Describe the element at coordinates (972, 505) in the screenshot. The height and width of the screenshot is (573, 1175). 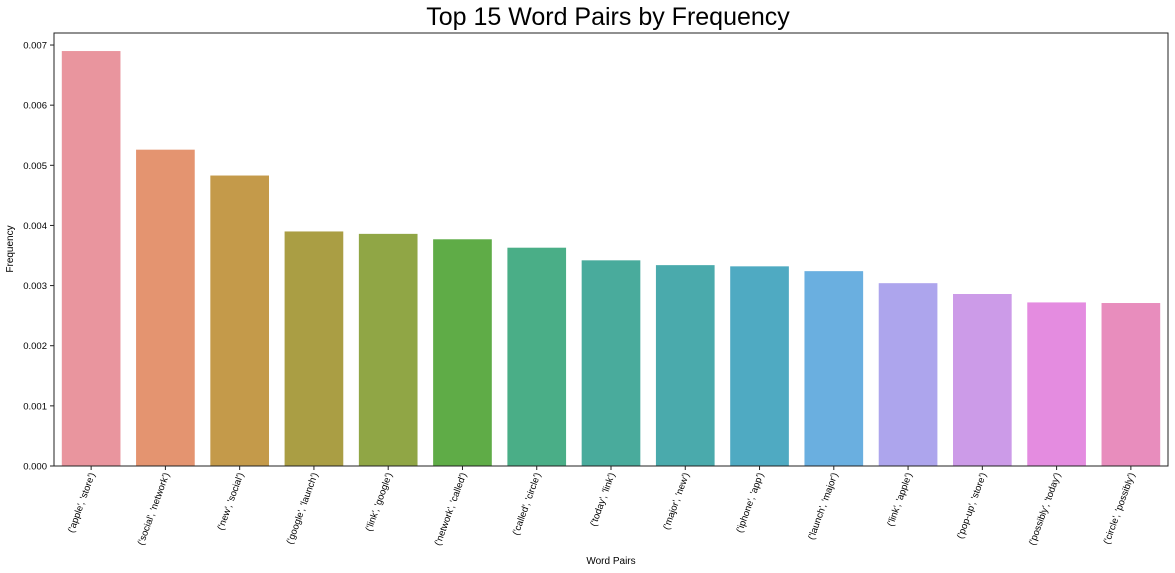
I see `x-tick-label: ('pop-up', 'store')` at that location.